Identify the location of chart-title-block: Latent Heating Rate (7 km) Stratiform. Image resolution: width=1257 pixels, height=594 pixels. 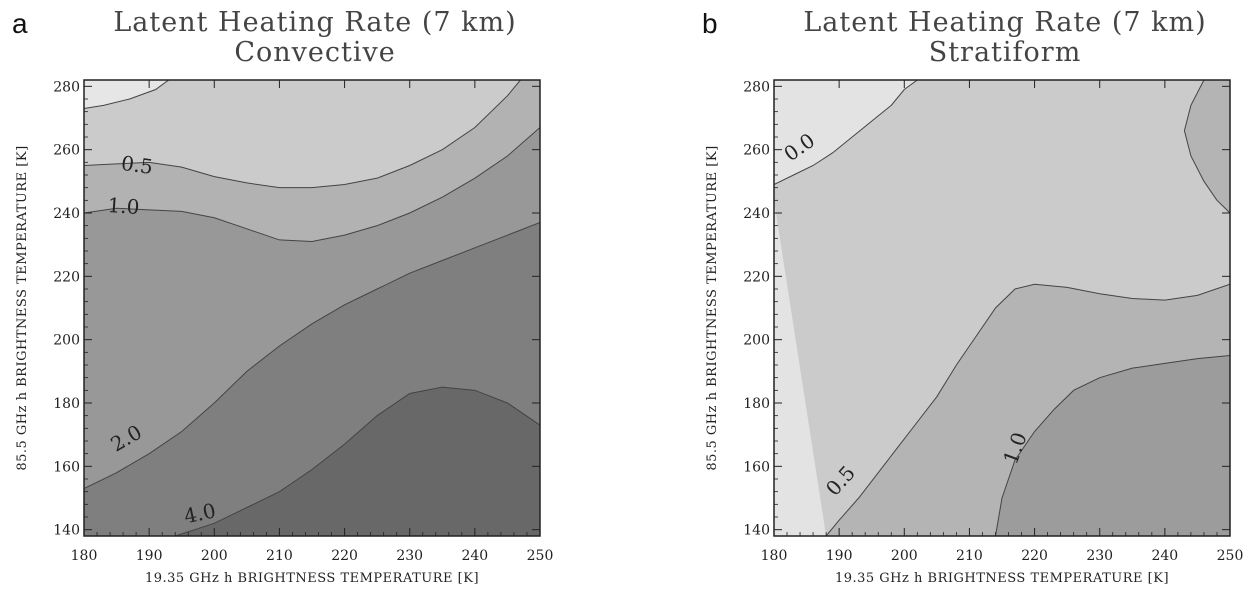
(1005, 38).